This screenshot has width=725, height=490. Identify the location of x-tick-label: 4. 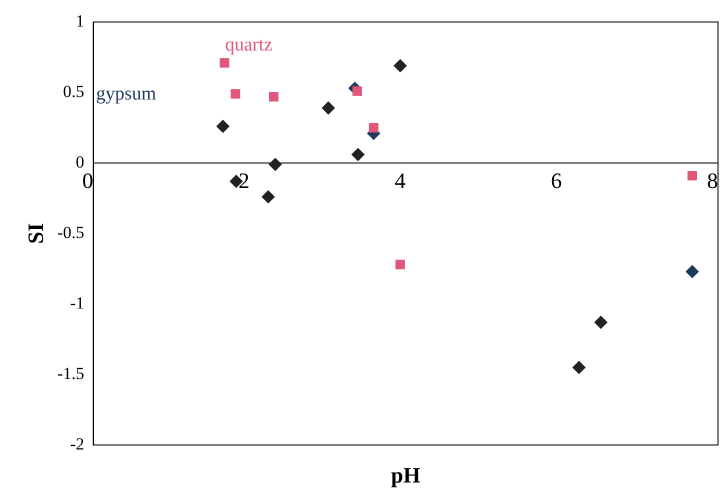
(400, 180).